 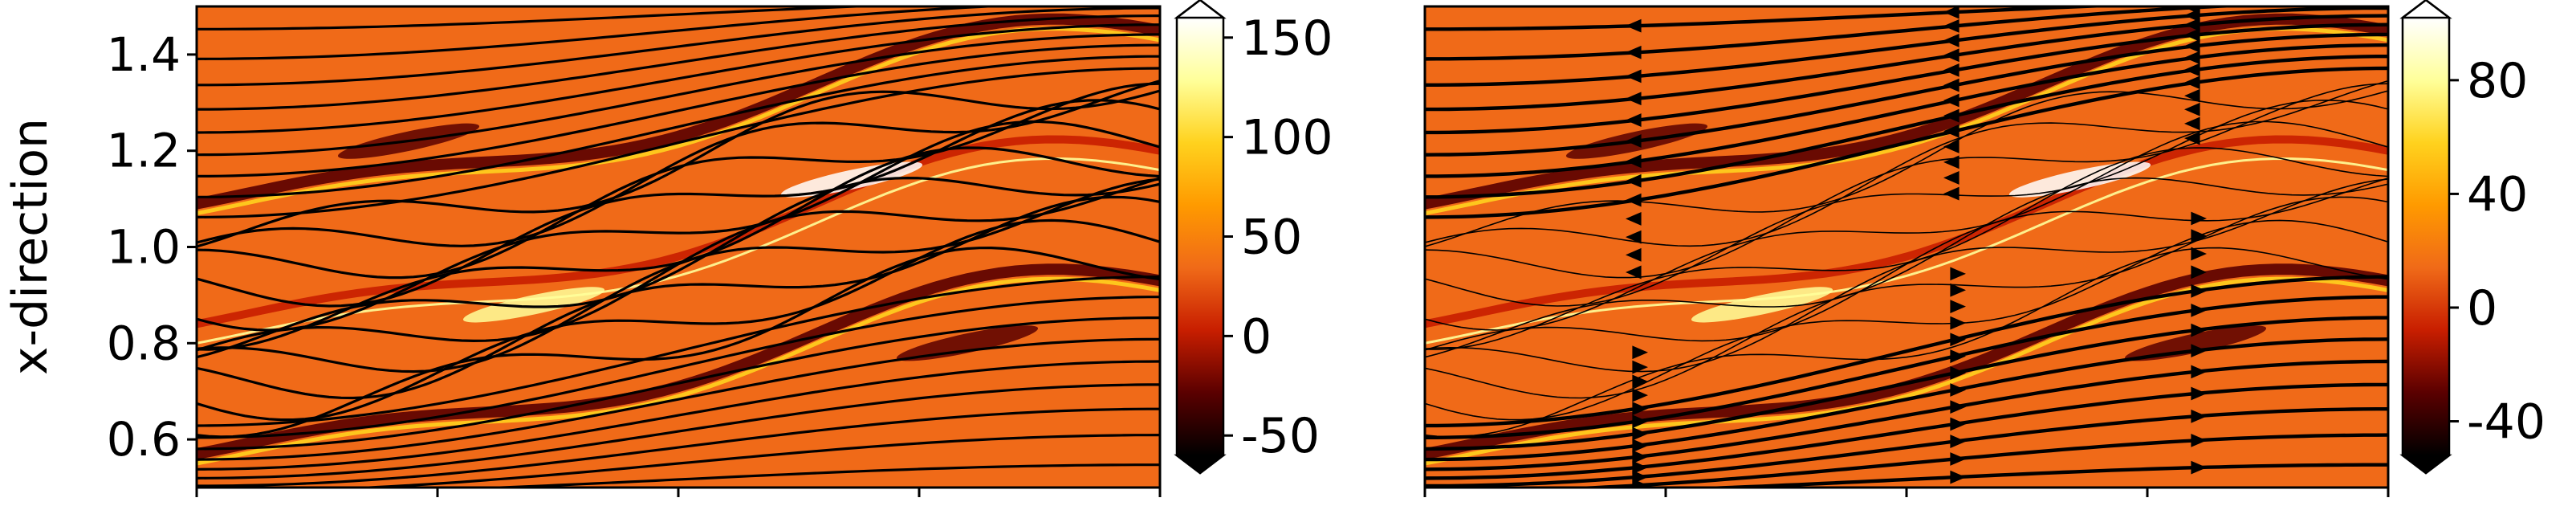 I want to click on y-tick-label: 1.0, so click(x=144, y=247).